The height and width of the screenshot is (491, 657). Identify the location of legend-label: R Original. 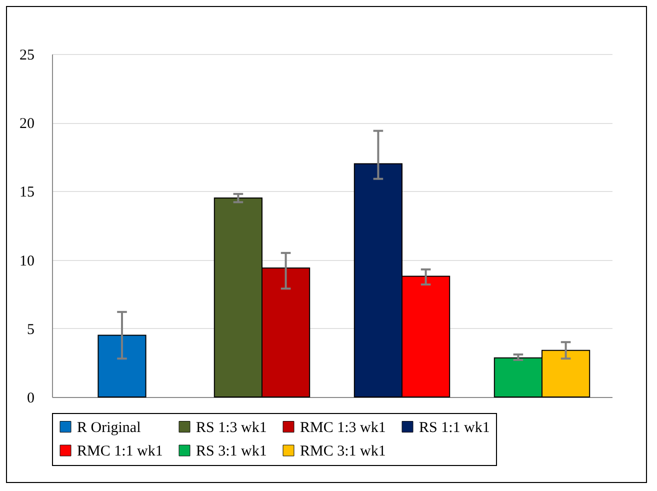
(109, 428).